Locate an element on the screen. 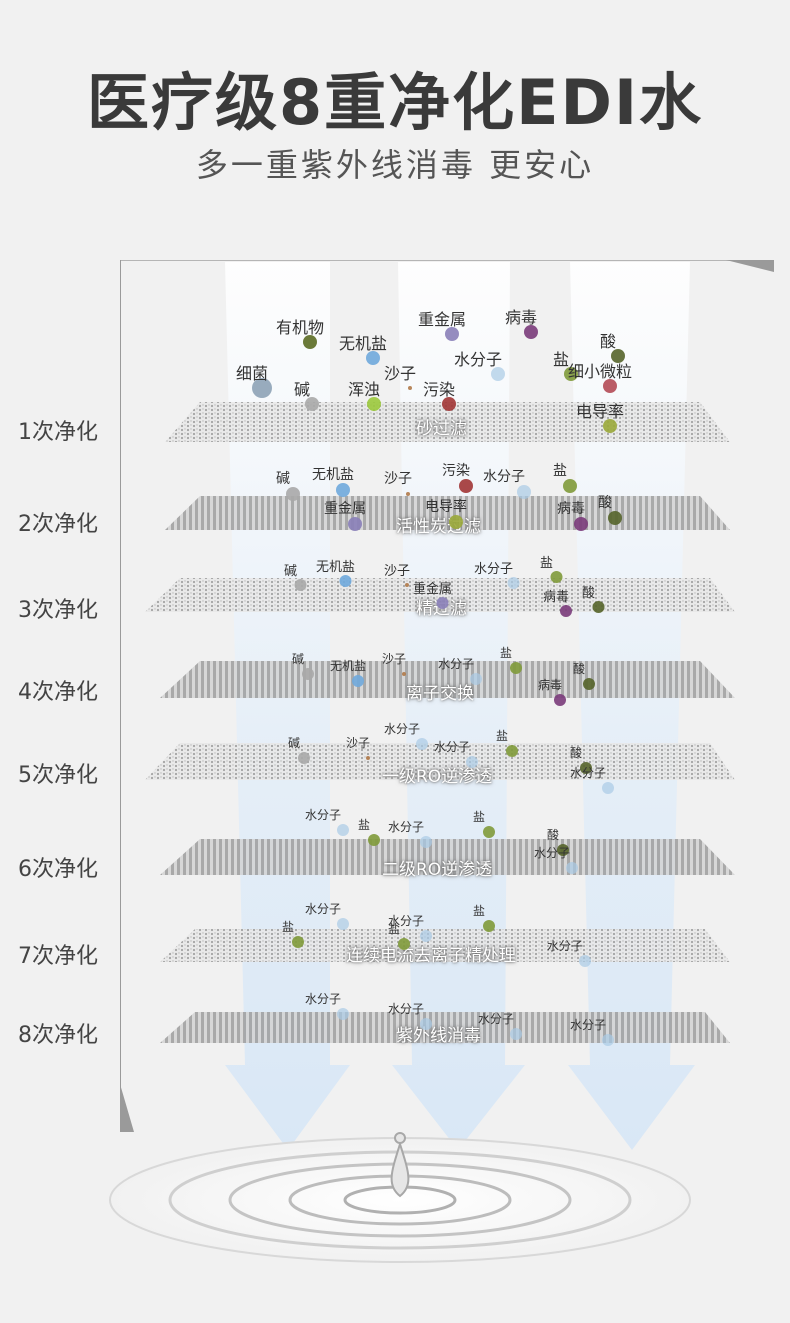 The image size is (790, 1323). stage-2-label: 2次净化 is located at coordinates (58, 524).